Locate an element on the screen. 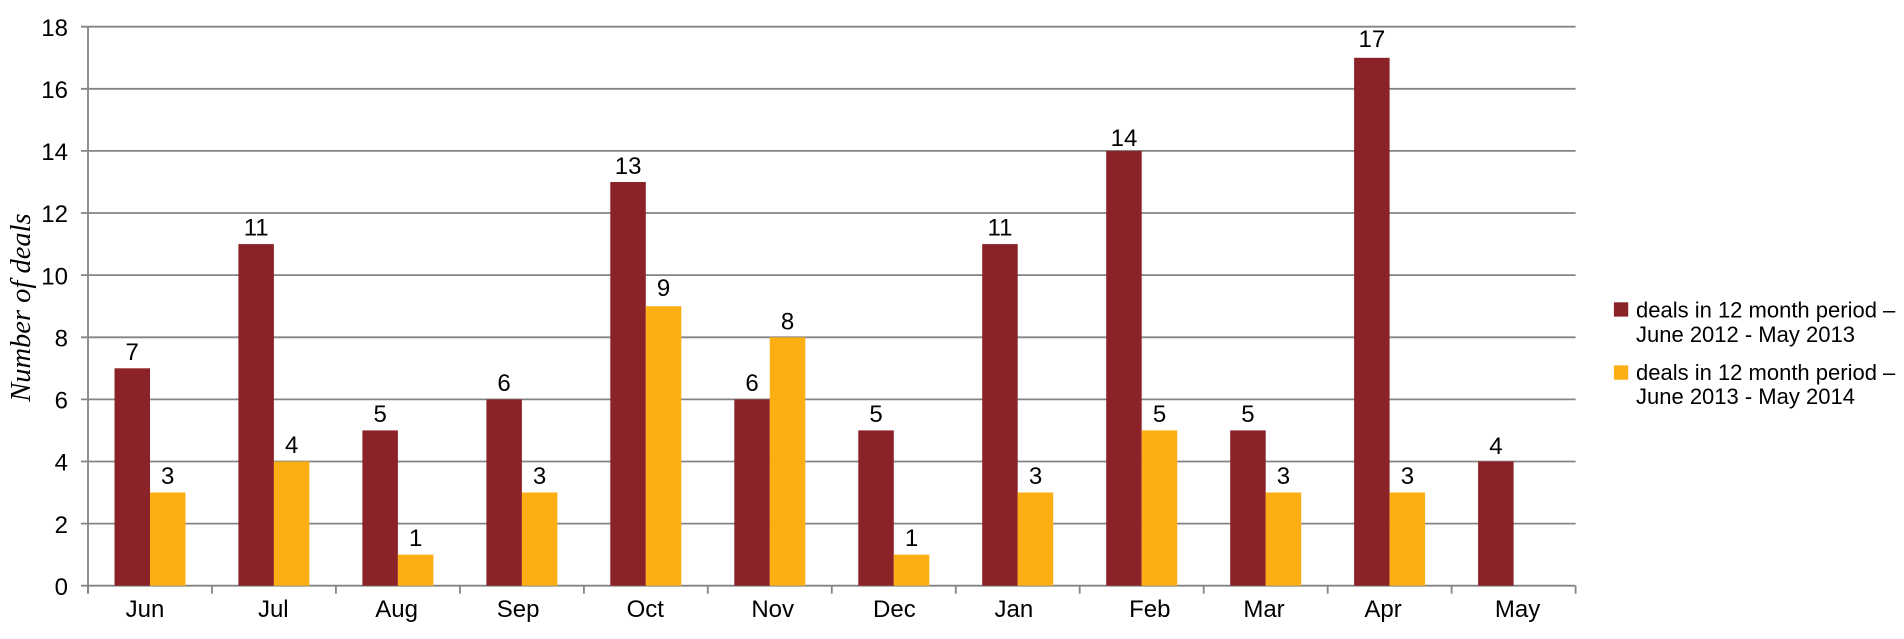 The height and width of the screenshot is (639, 1904). svg-text: 13 is located at coordinates (628, 166).